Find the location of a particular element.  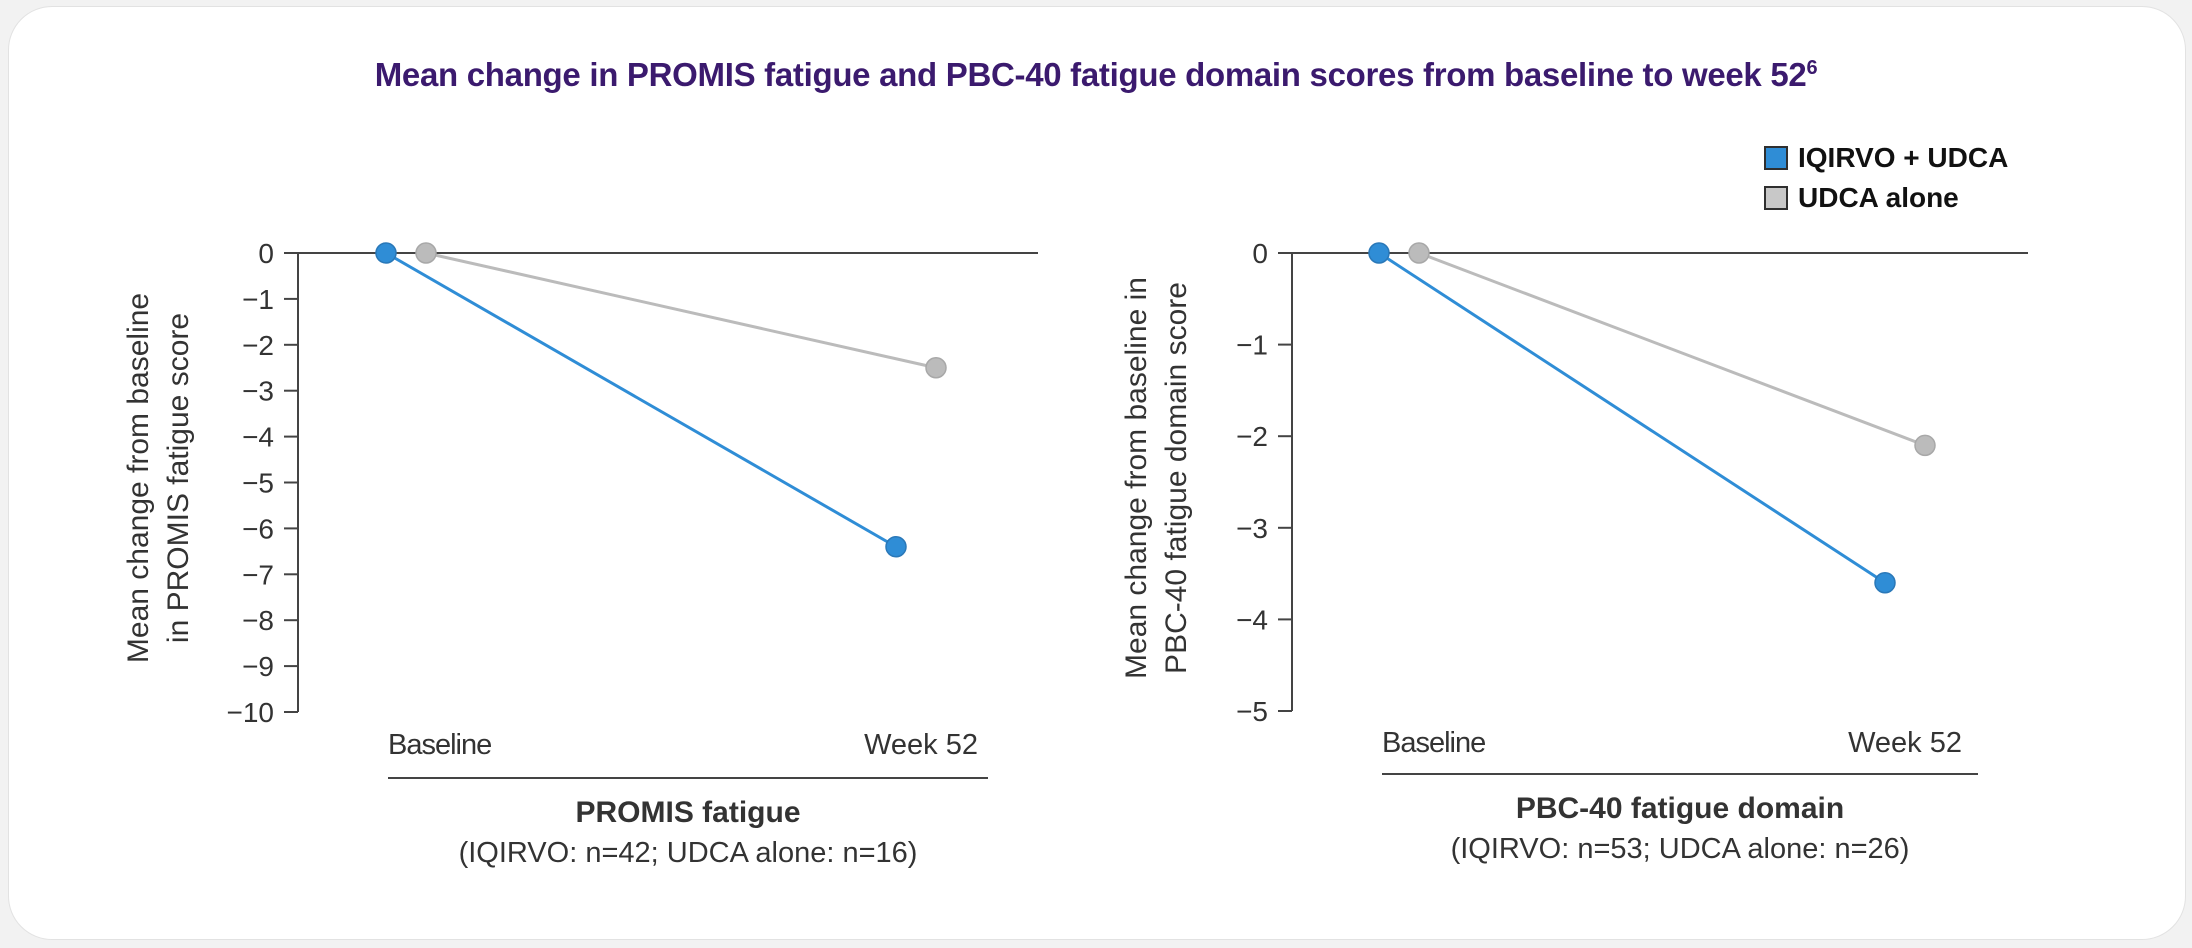

legend-item-treatment: IQIRVO + UDCA is located at coordinates (1886, 158).